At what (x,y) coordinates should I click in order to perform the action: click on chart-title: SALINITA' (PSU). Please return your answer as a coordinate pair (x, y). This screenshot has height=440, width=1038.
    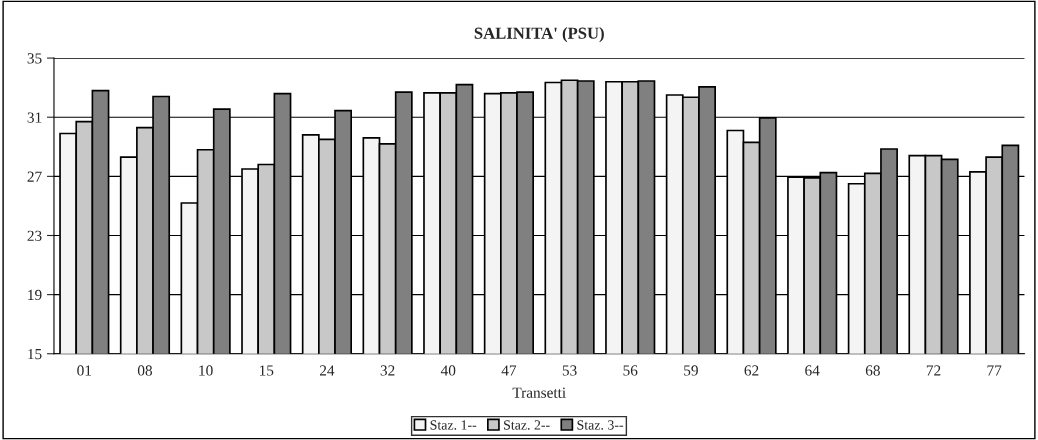
    Looking at the image, I should click on (539, 35).